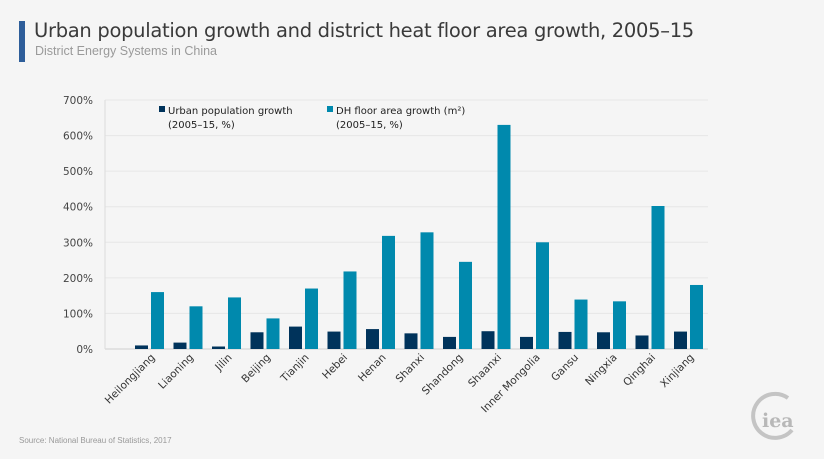 This screenshot has height=459, width=824. What do you see at coordinates (465, 305) in the screenshot?
I see `bar-dh-shandong` at bounding box center [465, 305].